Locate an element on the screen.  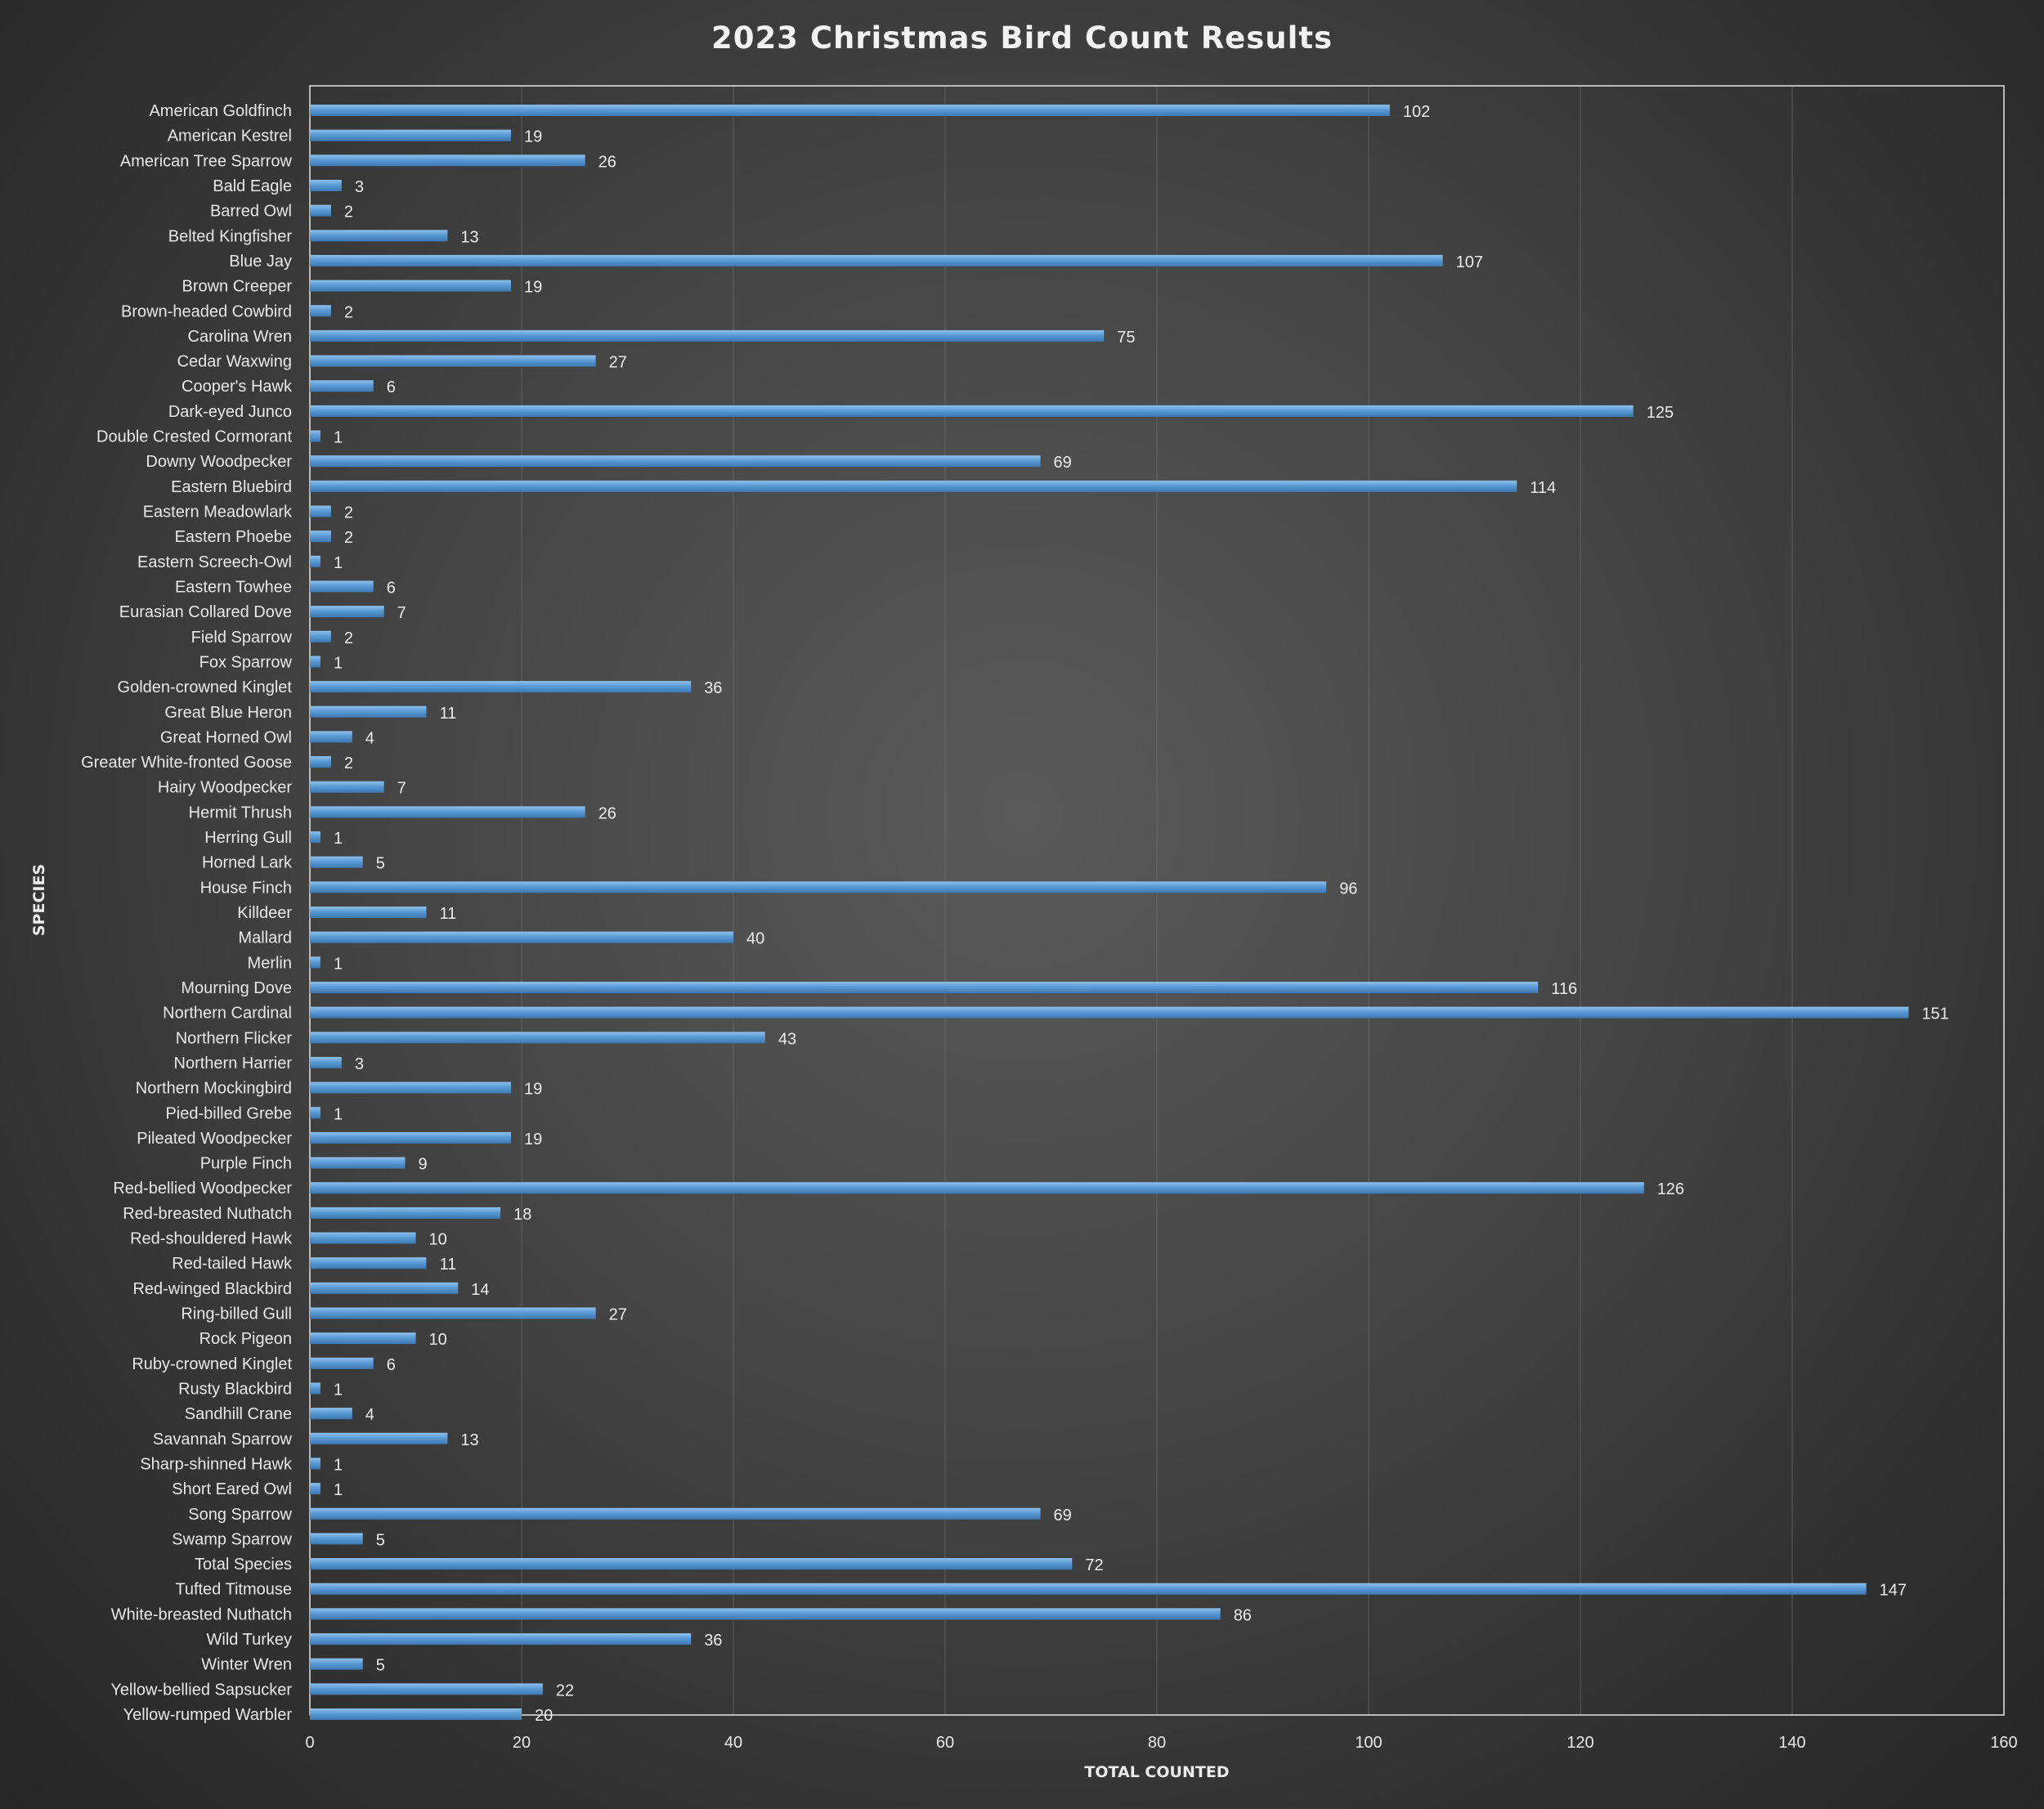
data-label: 107 is located at coordinates (1469, 262).